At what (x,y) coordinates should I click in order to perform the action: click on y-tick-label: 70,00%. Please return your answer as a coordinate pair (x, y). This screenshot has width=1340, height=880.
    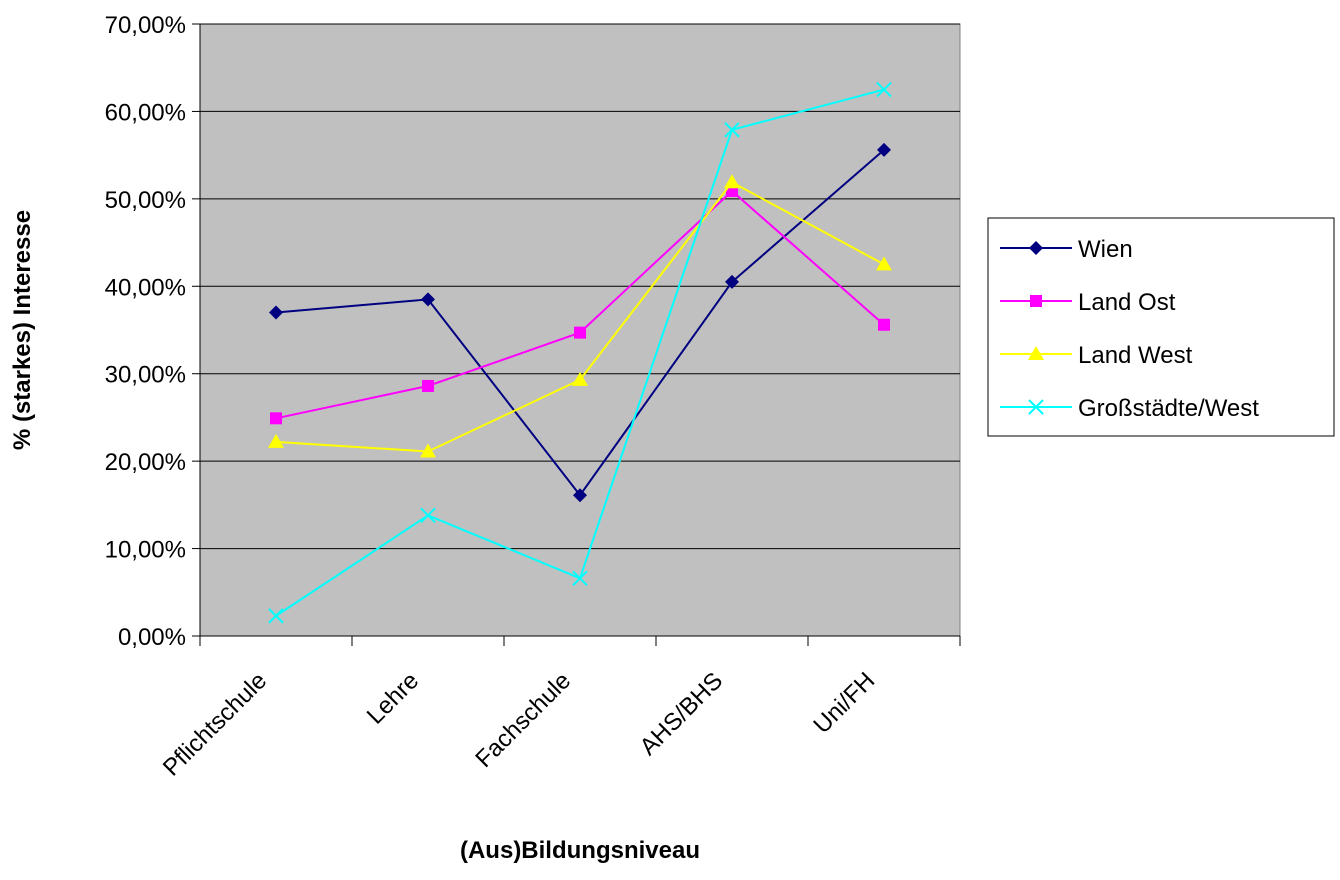
    Looking at the image, I should click on (145, 25).